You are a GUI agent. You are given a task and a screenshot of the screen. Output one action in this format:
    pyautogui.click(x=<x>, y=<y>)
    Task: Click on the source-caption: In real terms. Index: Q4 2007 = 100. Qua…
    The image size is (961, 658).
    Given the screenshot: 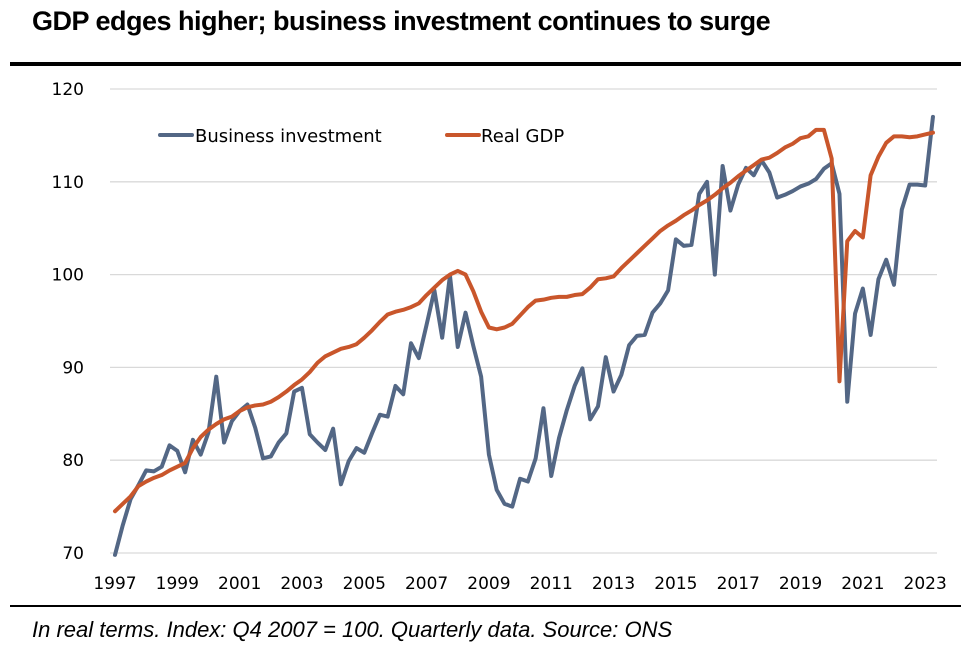 What is the action you would take?
    pyautogui.click(x=352, y=629)
    